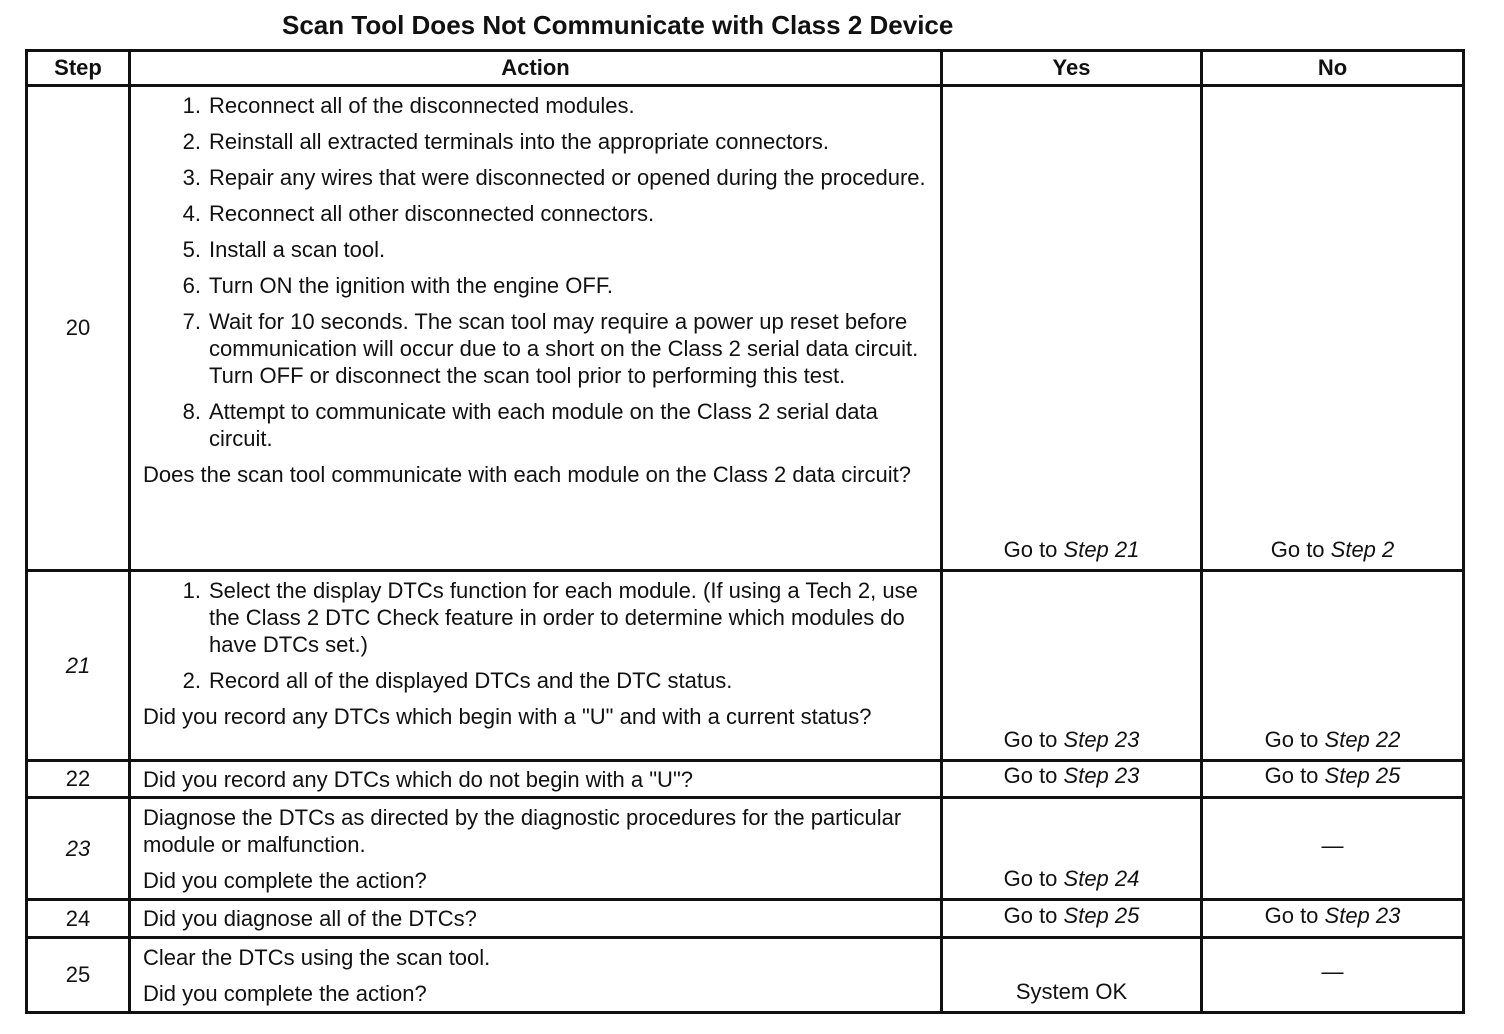 Image resolution: width=1504 pixels, height=1034 pixels. Describe the element at coordinates (78, 975) in the screenshot. I see `step-number: 25` at that location.